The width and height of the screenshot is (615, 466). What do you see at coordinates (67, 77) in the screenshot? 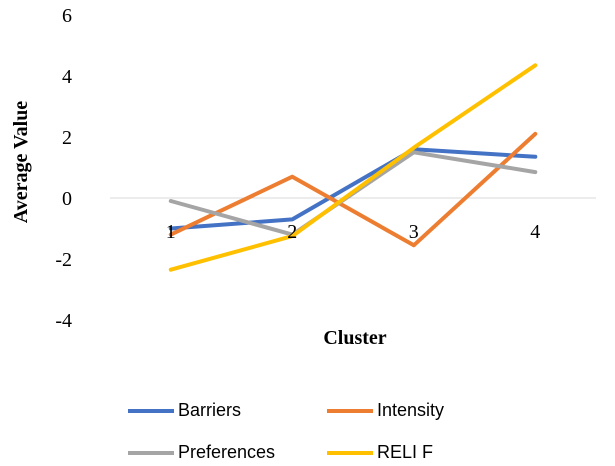
I see `y-tick-label: 4` at bounding box center [67, 77].